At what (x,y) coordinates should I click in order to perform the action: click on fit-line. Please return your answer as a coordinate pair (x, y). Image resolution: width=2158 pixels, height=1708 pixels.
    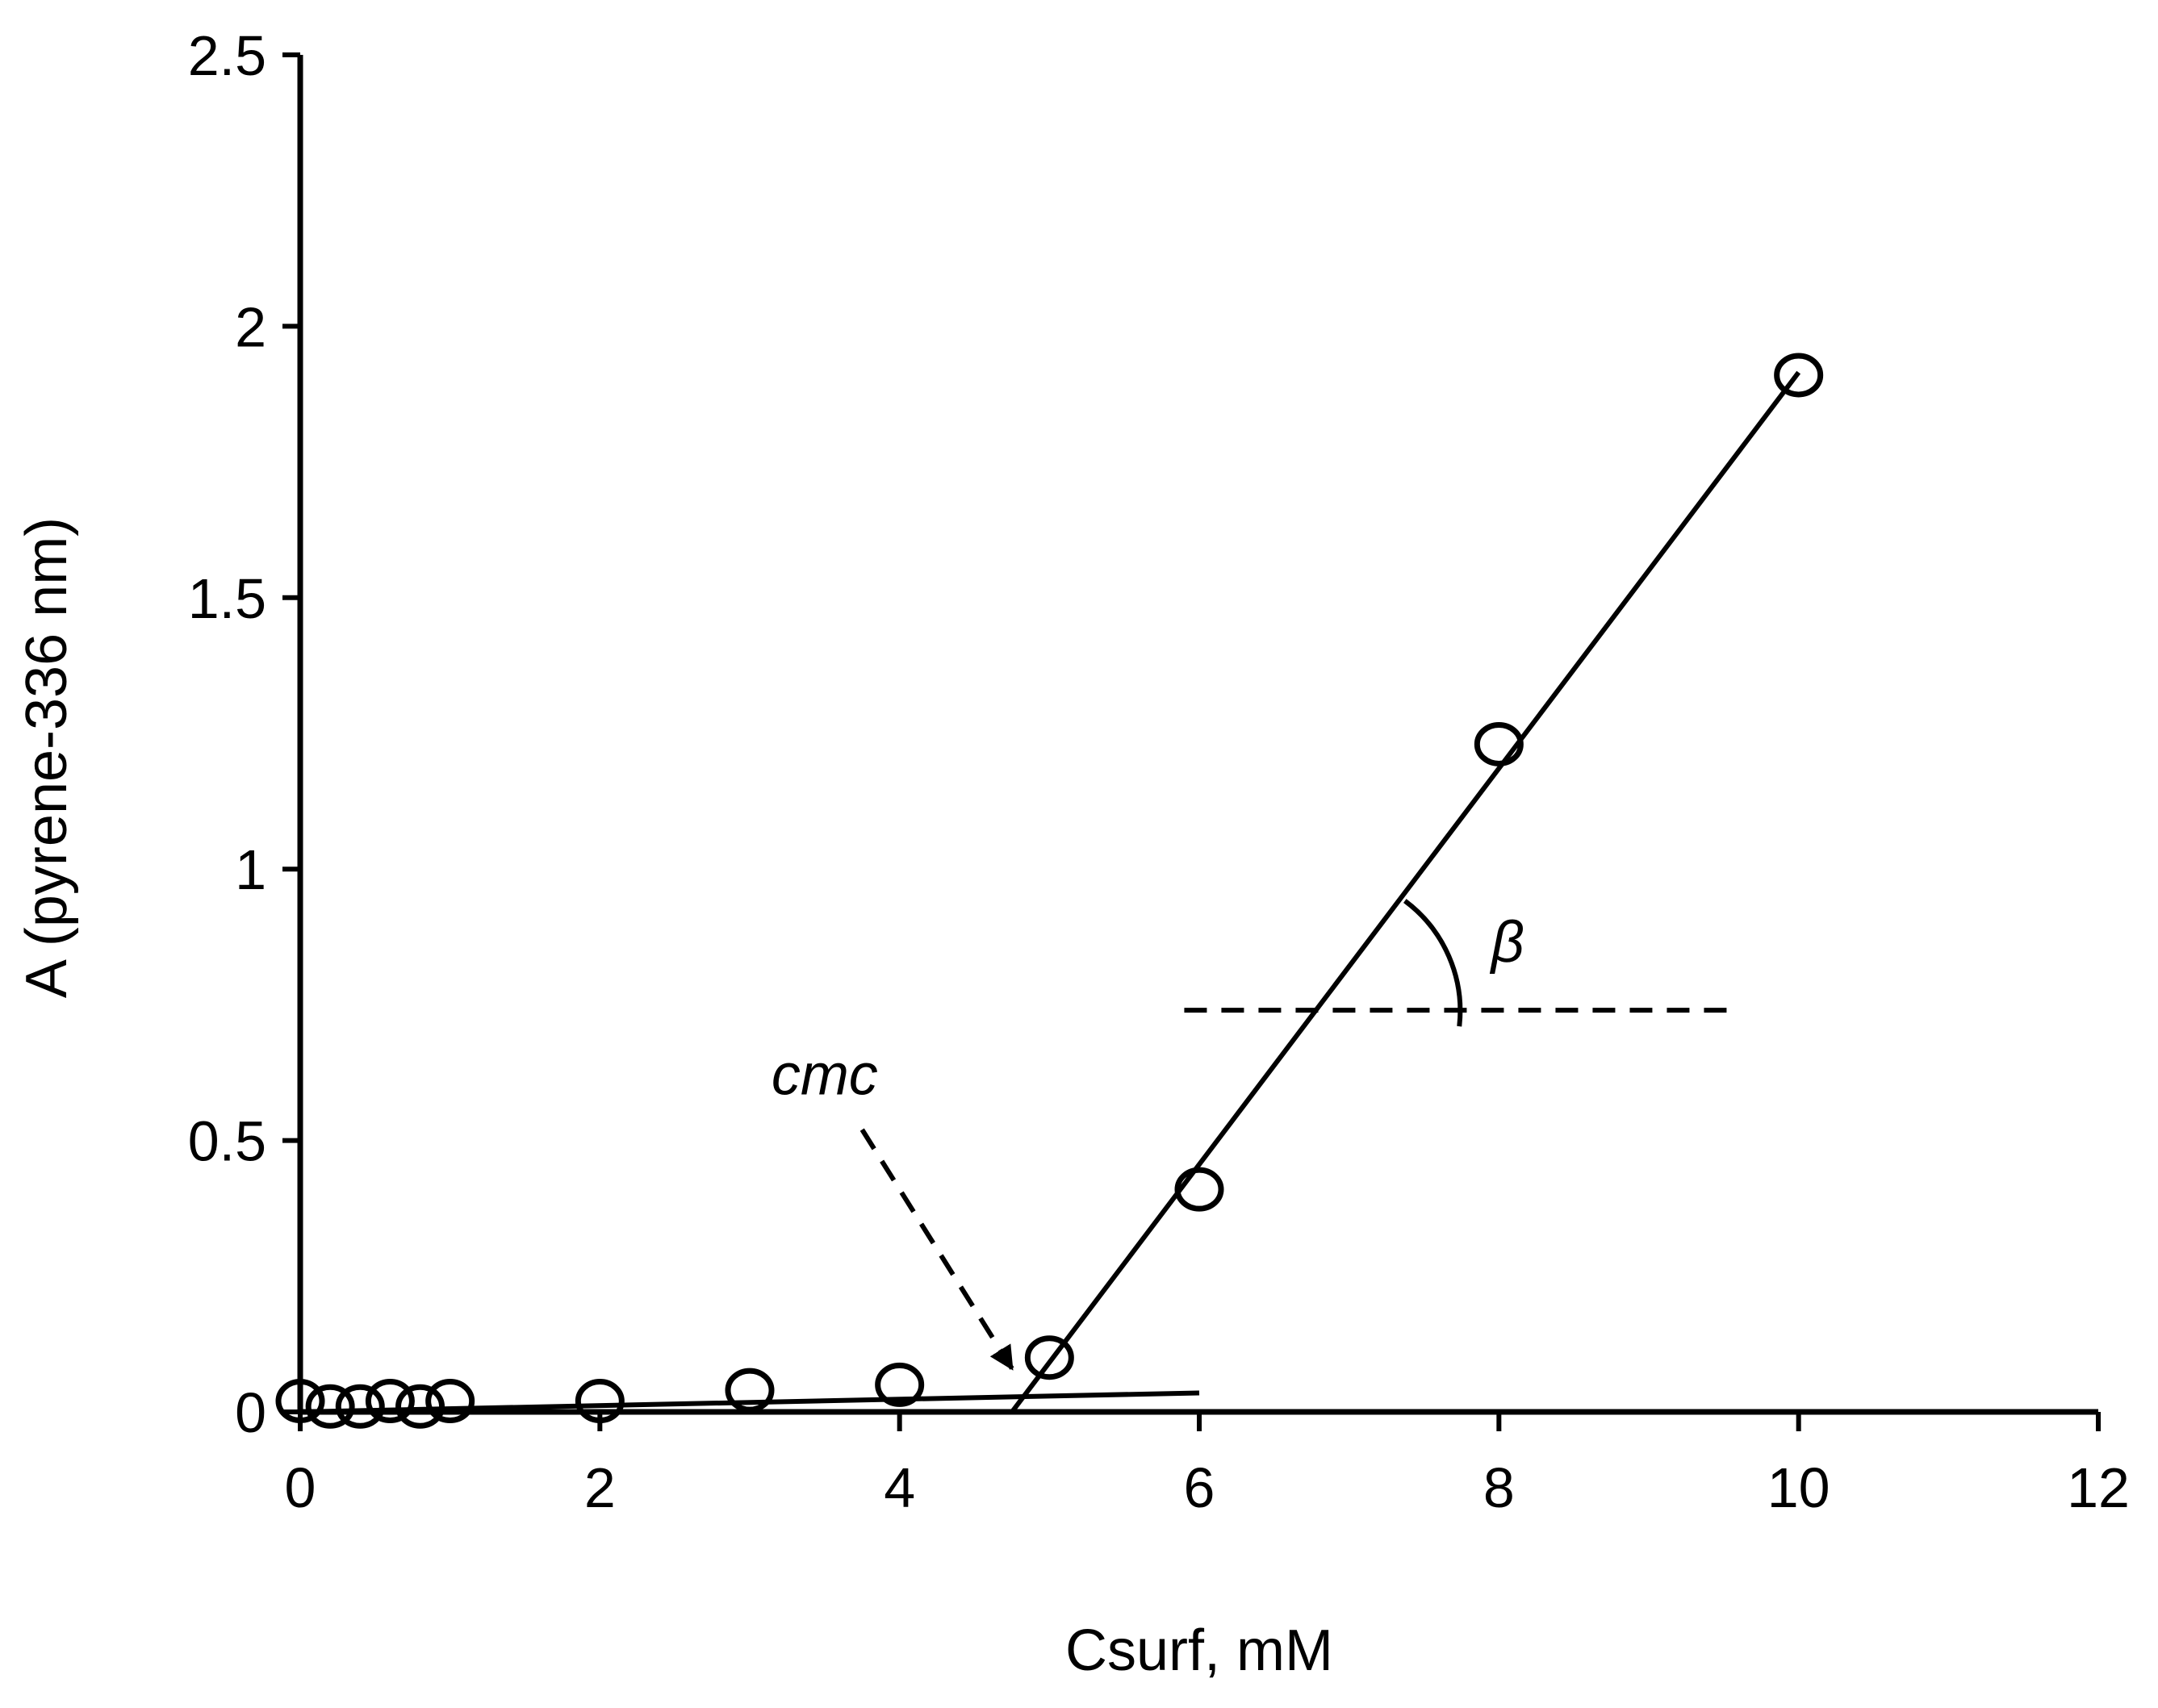
    Looking at the image, I should click on (749, 1402).